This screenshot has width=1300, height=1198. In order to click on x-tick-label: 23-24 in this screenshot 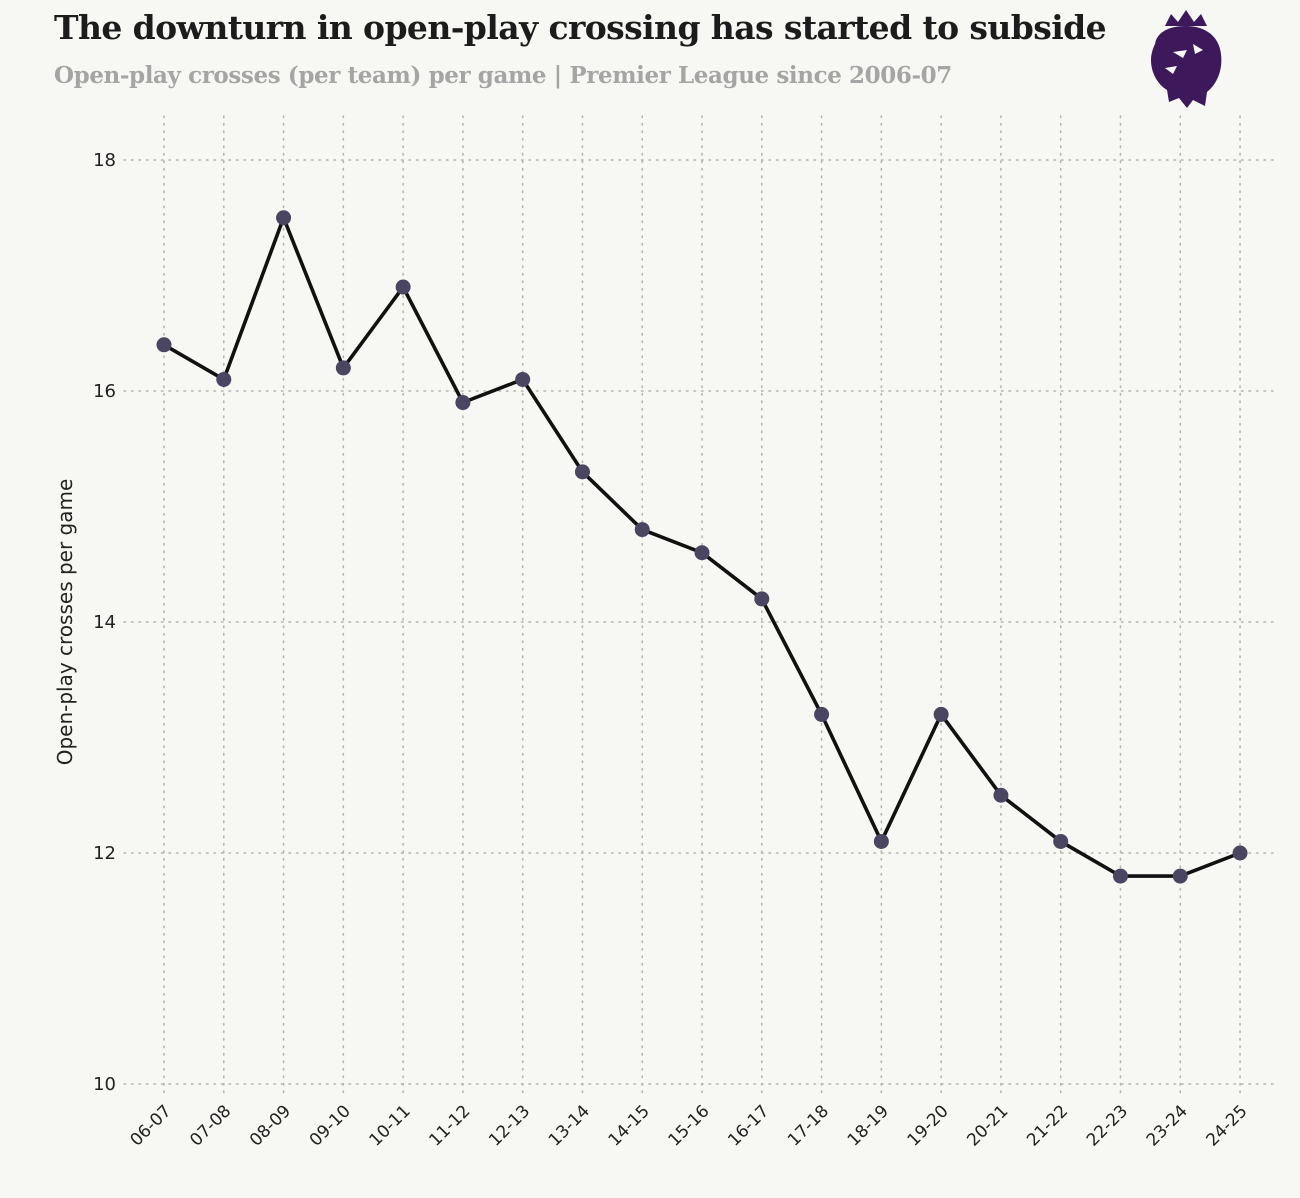, I will do `click(1167, 1125)`.